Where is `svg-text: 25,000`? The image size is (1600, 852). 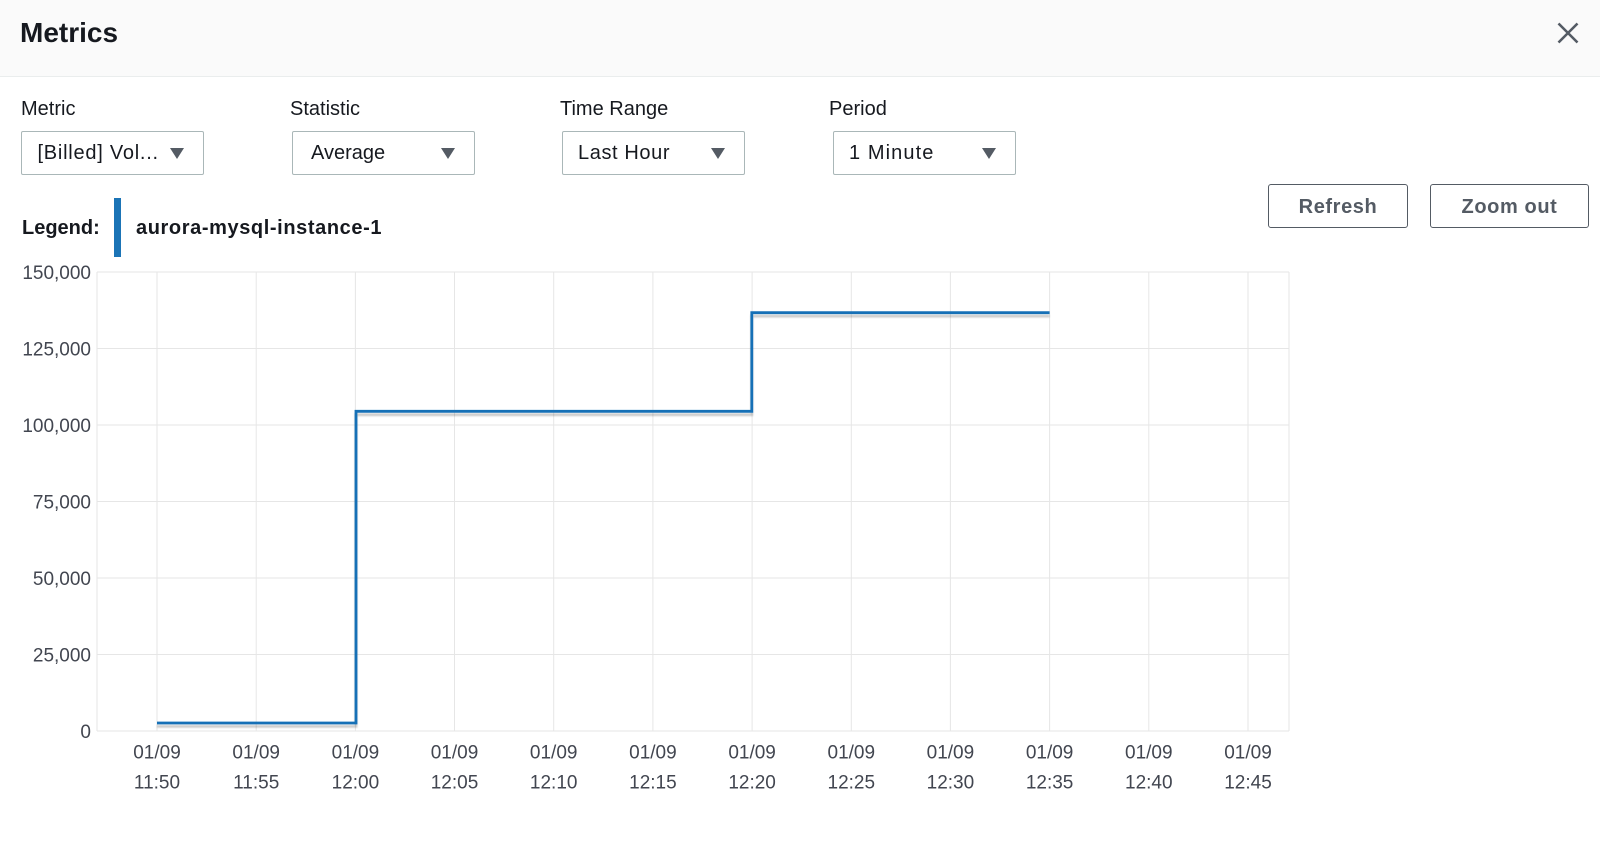
svg-text: 25,000 is located at coordinates (62, 656).